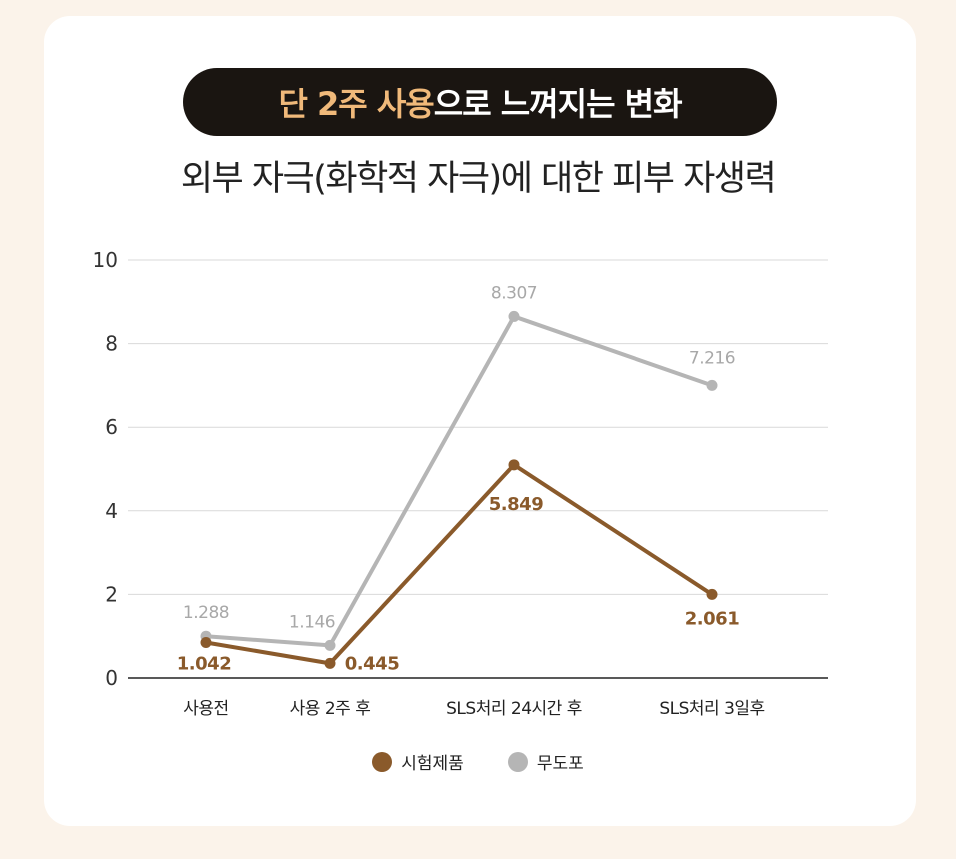 This screenshot has height=859, width=956. I want to click on legend-item-untreated: 무도포, so click(545, 761).